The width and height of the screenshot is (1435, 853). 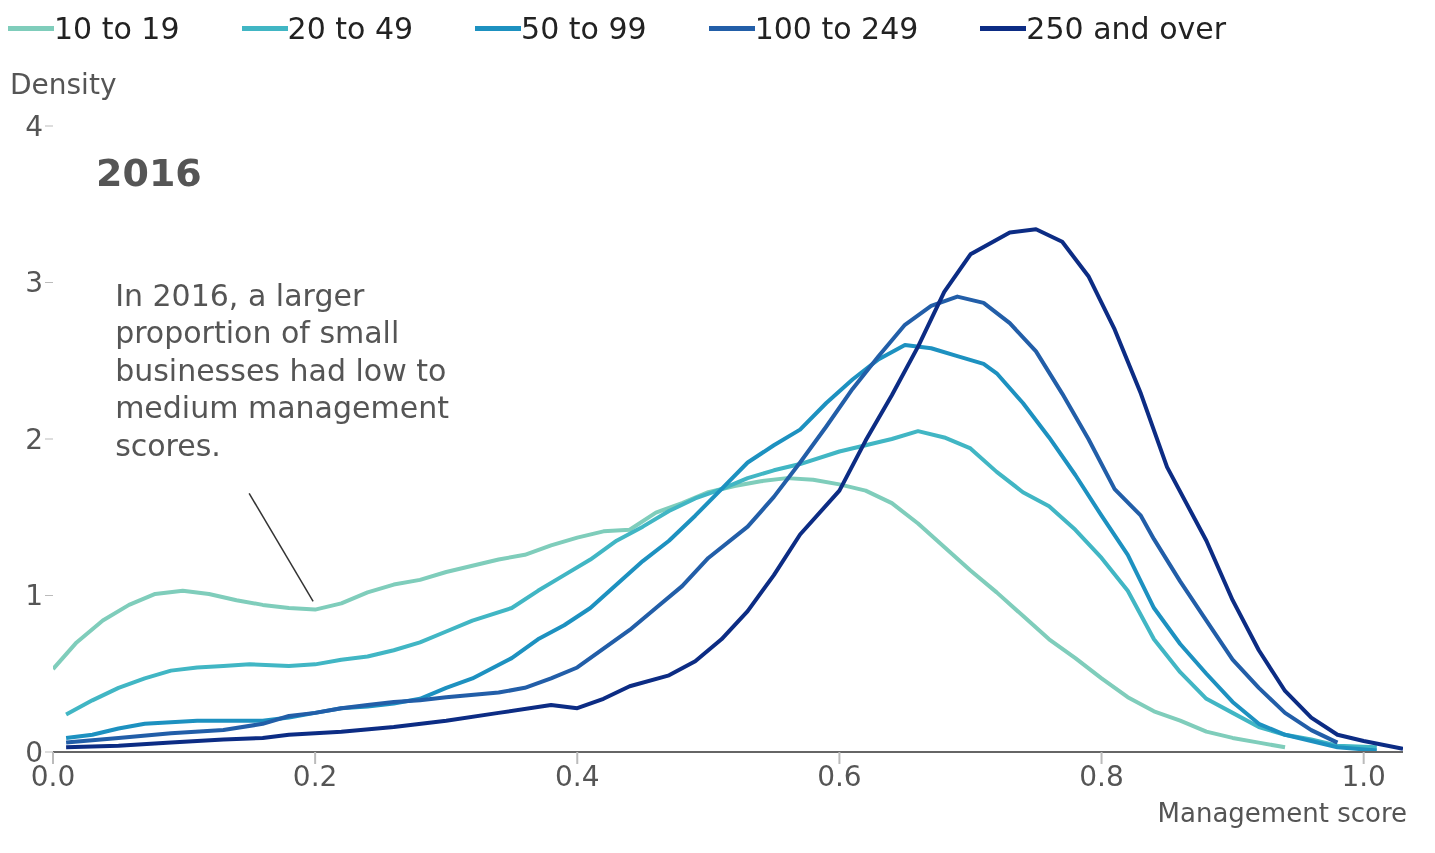 I want to click on legend-label: 50 to 99, so click(x=584, y=28).